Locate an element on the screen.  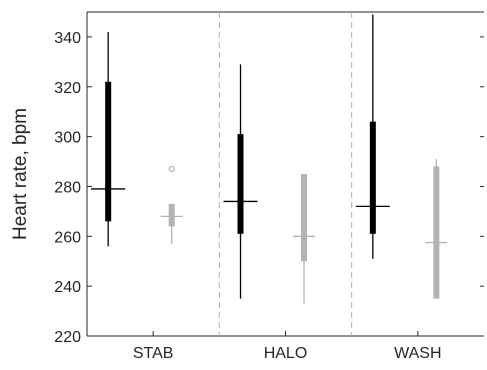
y-tick-label: 240 is located at coordinates (67, 287).